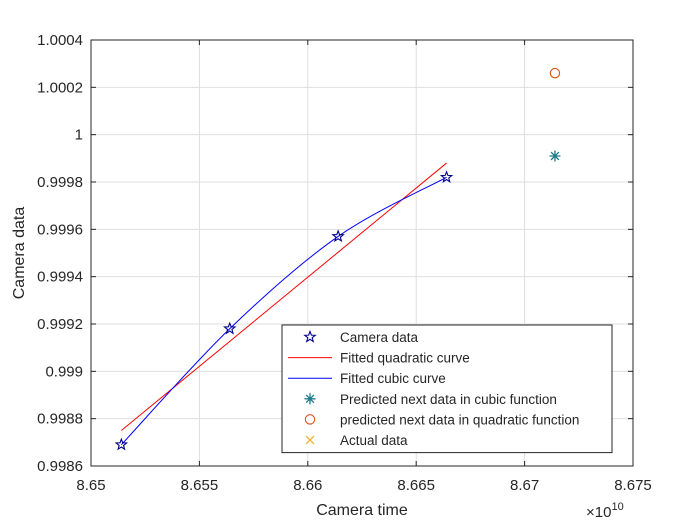 The image size is (700, 525). What do you see at coordinates (60, 87) in the screenshot?
I see `y-tick-label: 1.0002` at bounding box center [60, 87].